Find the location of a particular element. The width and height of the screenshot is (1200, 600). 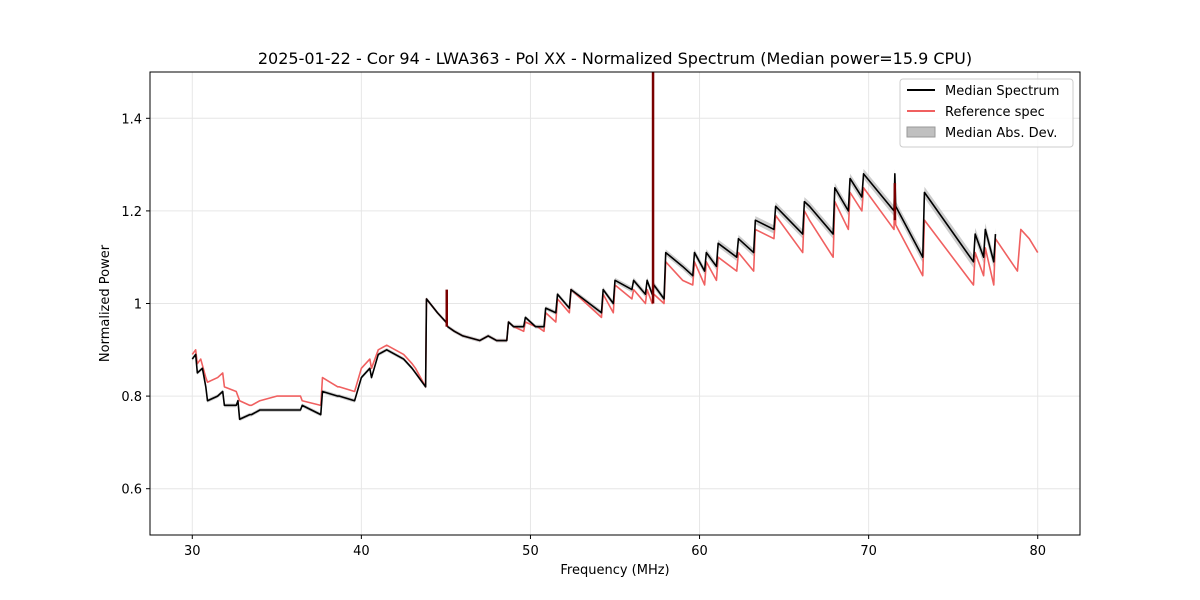

y-axis-label: Normalized Power is located at coordinates (105, 303).